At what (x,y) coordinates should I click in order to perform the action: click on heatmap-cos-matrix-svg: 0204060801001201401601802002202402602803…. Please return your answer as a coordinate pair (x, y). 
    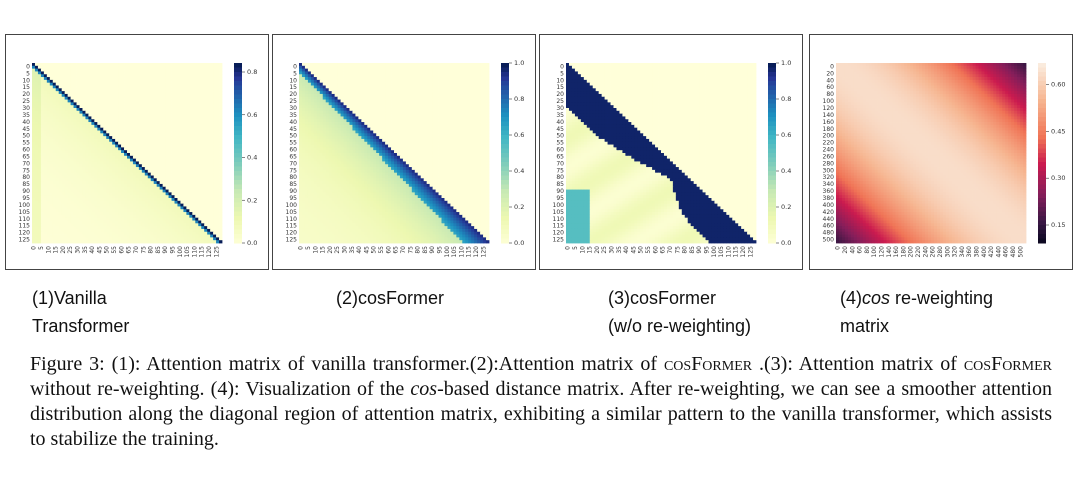
    Looking at the image, I should click on (944, 160).